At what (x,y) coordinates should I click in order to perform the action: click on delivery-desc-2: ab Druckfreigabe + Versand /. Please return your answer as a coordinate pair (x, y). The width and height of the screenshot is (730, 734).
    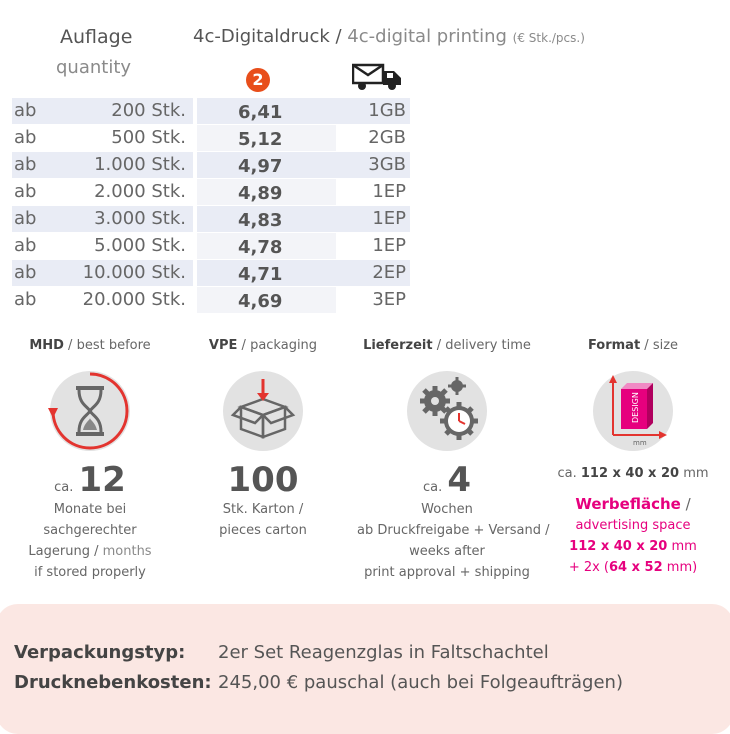
    Looking at the image, I should click on (453, 530).